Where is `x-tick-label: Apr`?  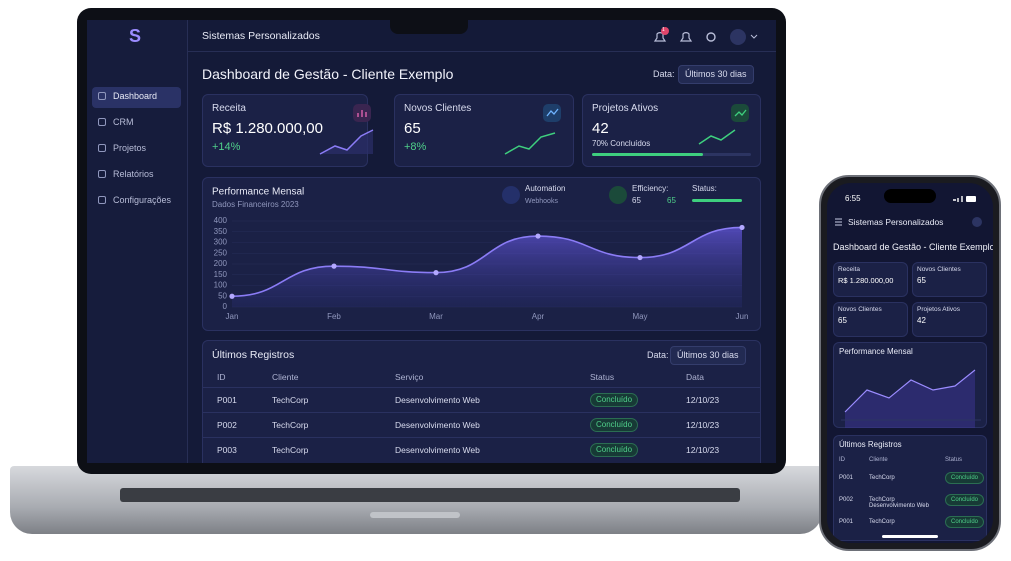 x-tick-label: Apr is located at coordinates (538, 316).